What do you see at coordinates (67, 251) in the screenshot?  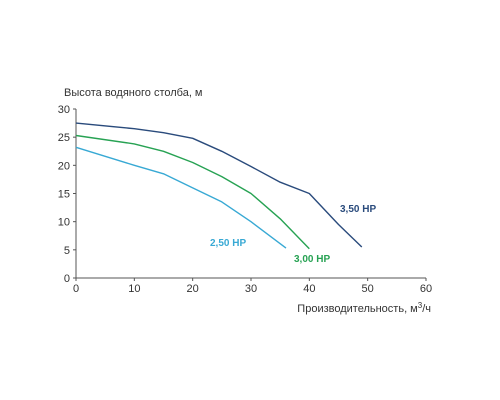 I see `y-tick-label: 5` at bounding box center [67, 251].